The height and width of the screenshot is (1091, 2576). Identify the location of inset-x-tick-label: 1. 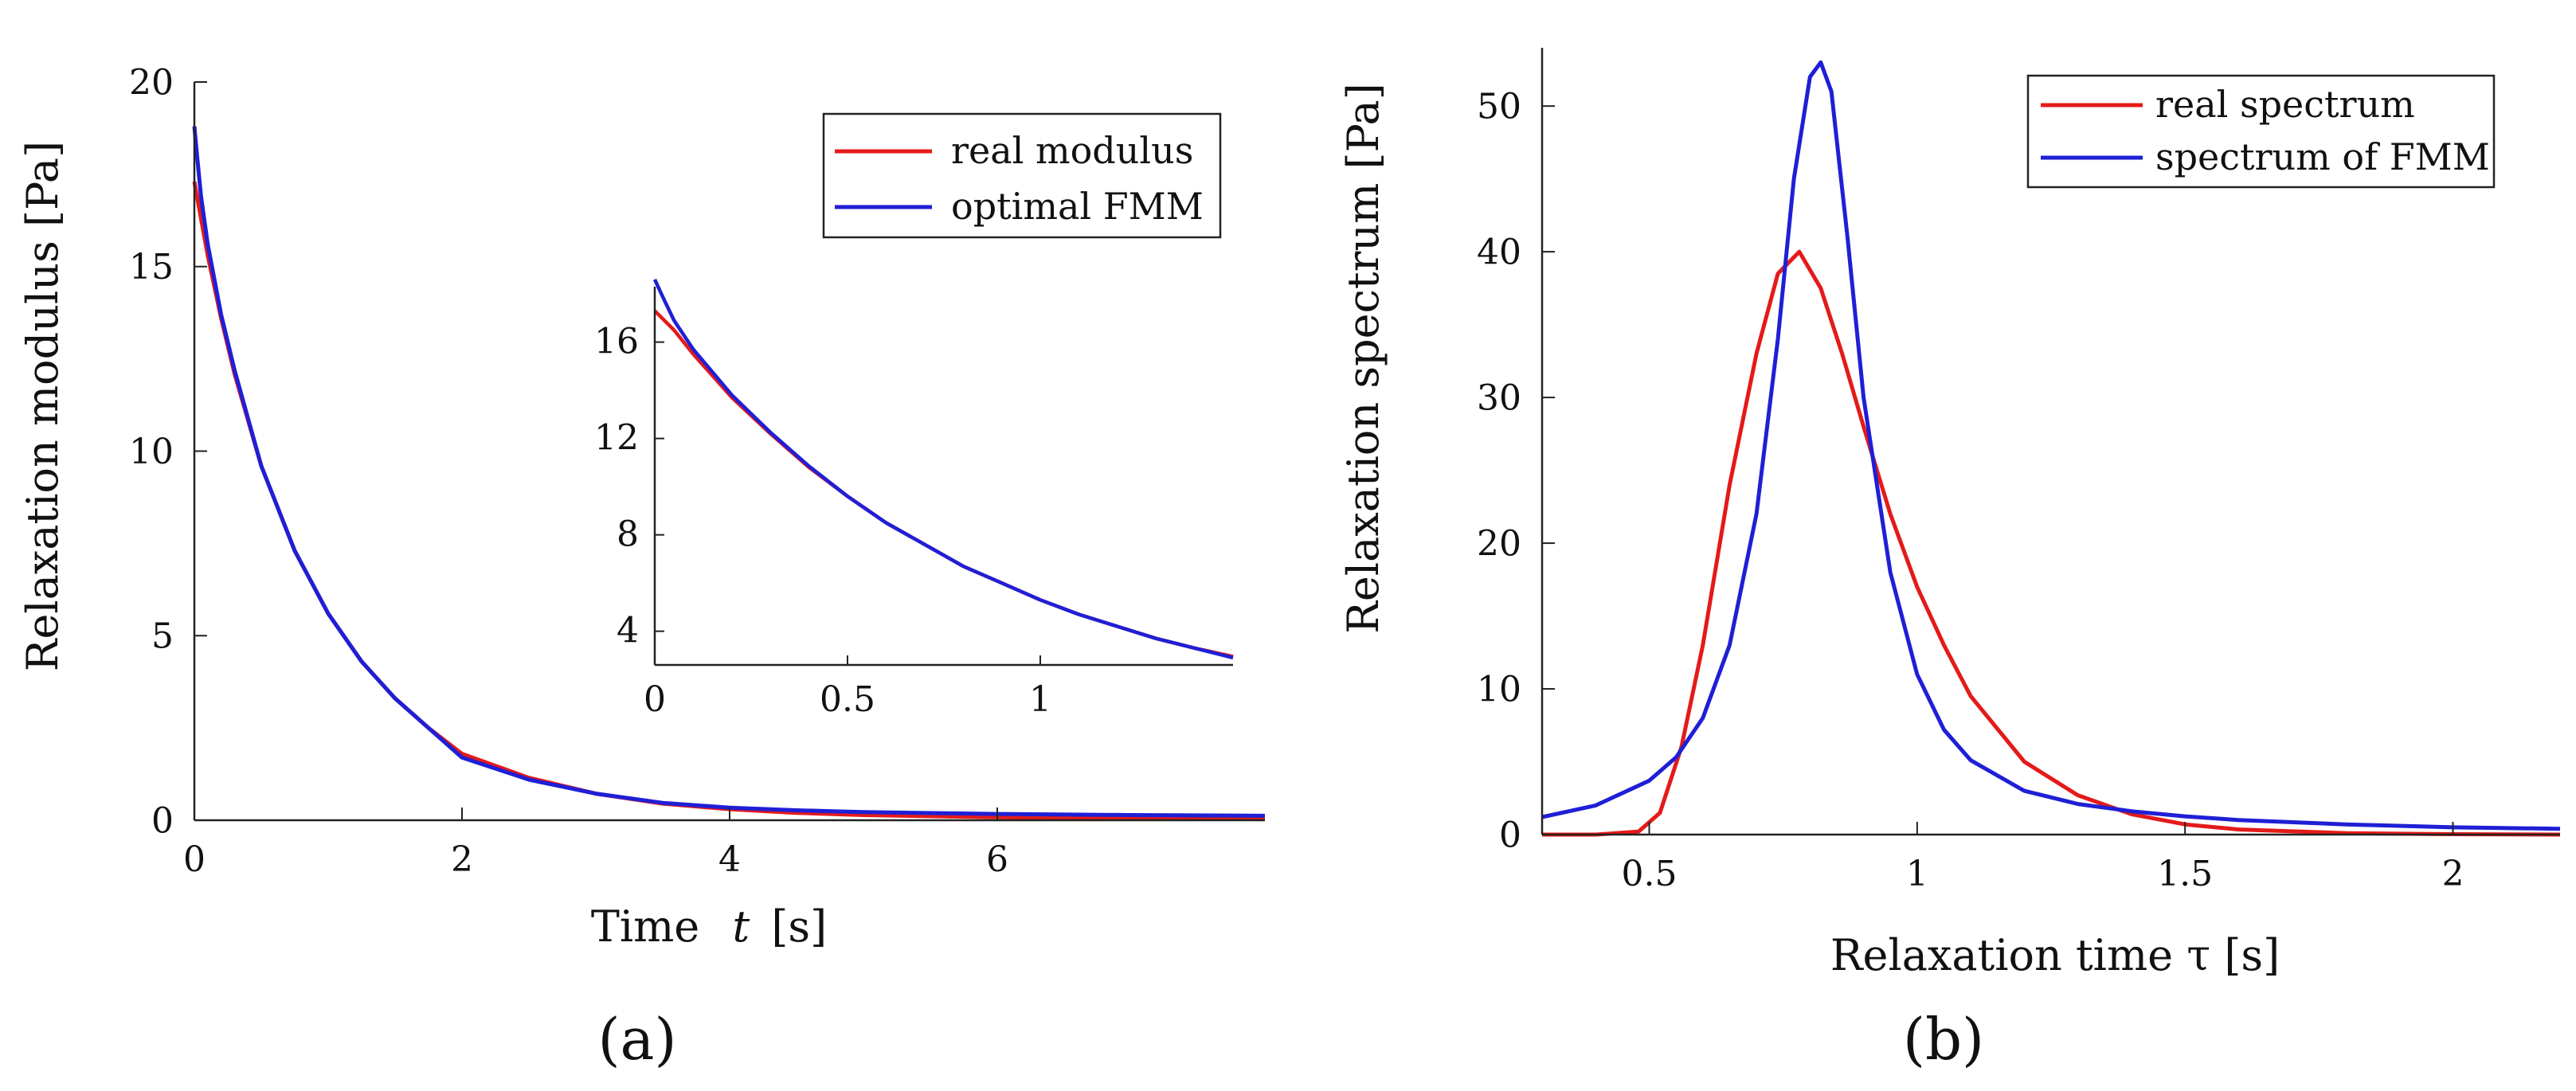
(1040, 699).